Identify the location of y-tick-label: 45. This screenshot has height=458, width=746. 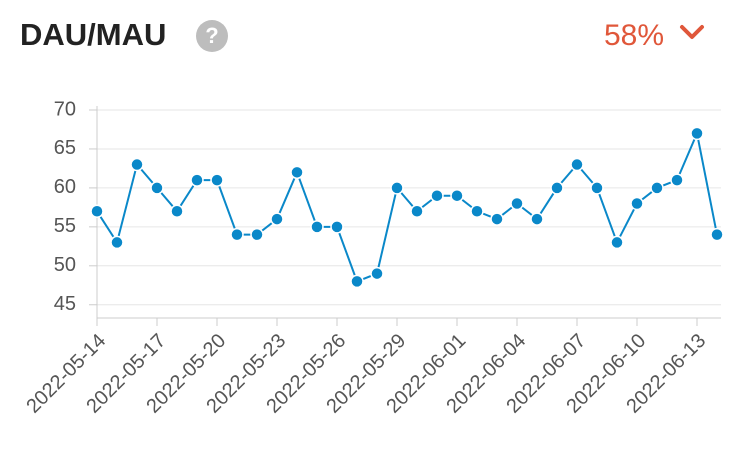
(65, 304).